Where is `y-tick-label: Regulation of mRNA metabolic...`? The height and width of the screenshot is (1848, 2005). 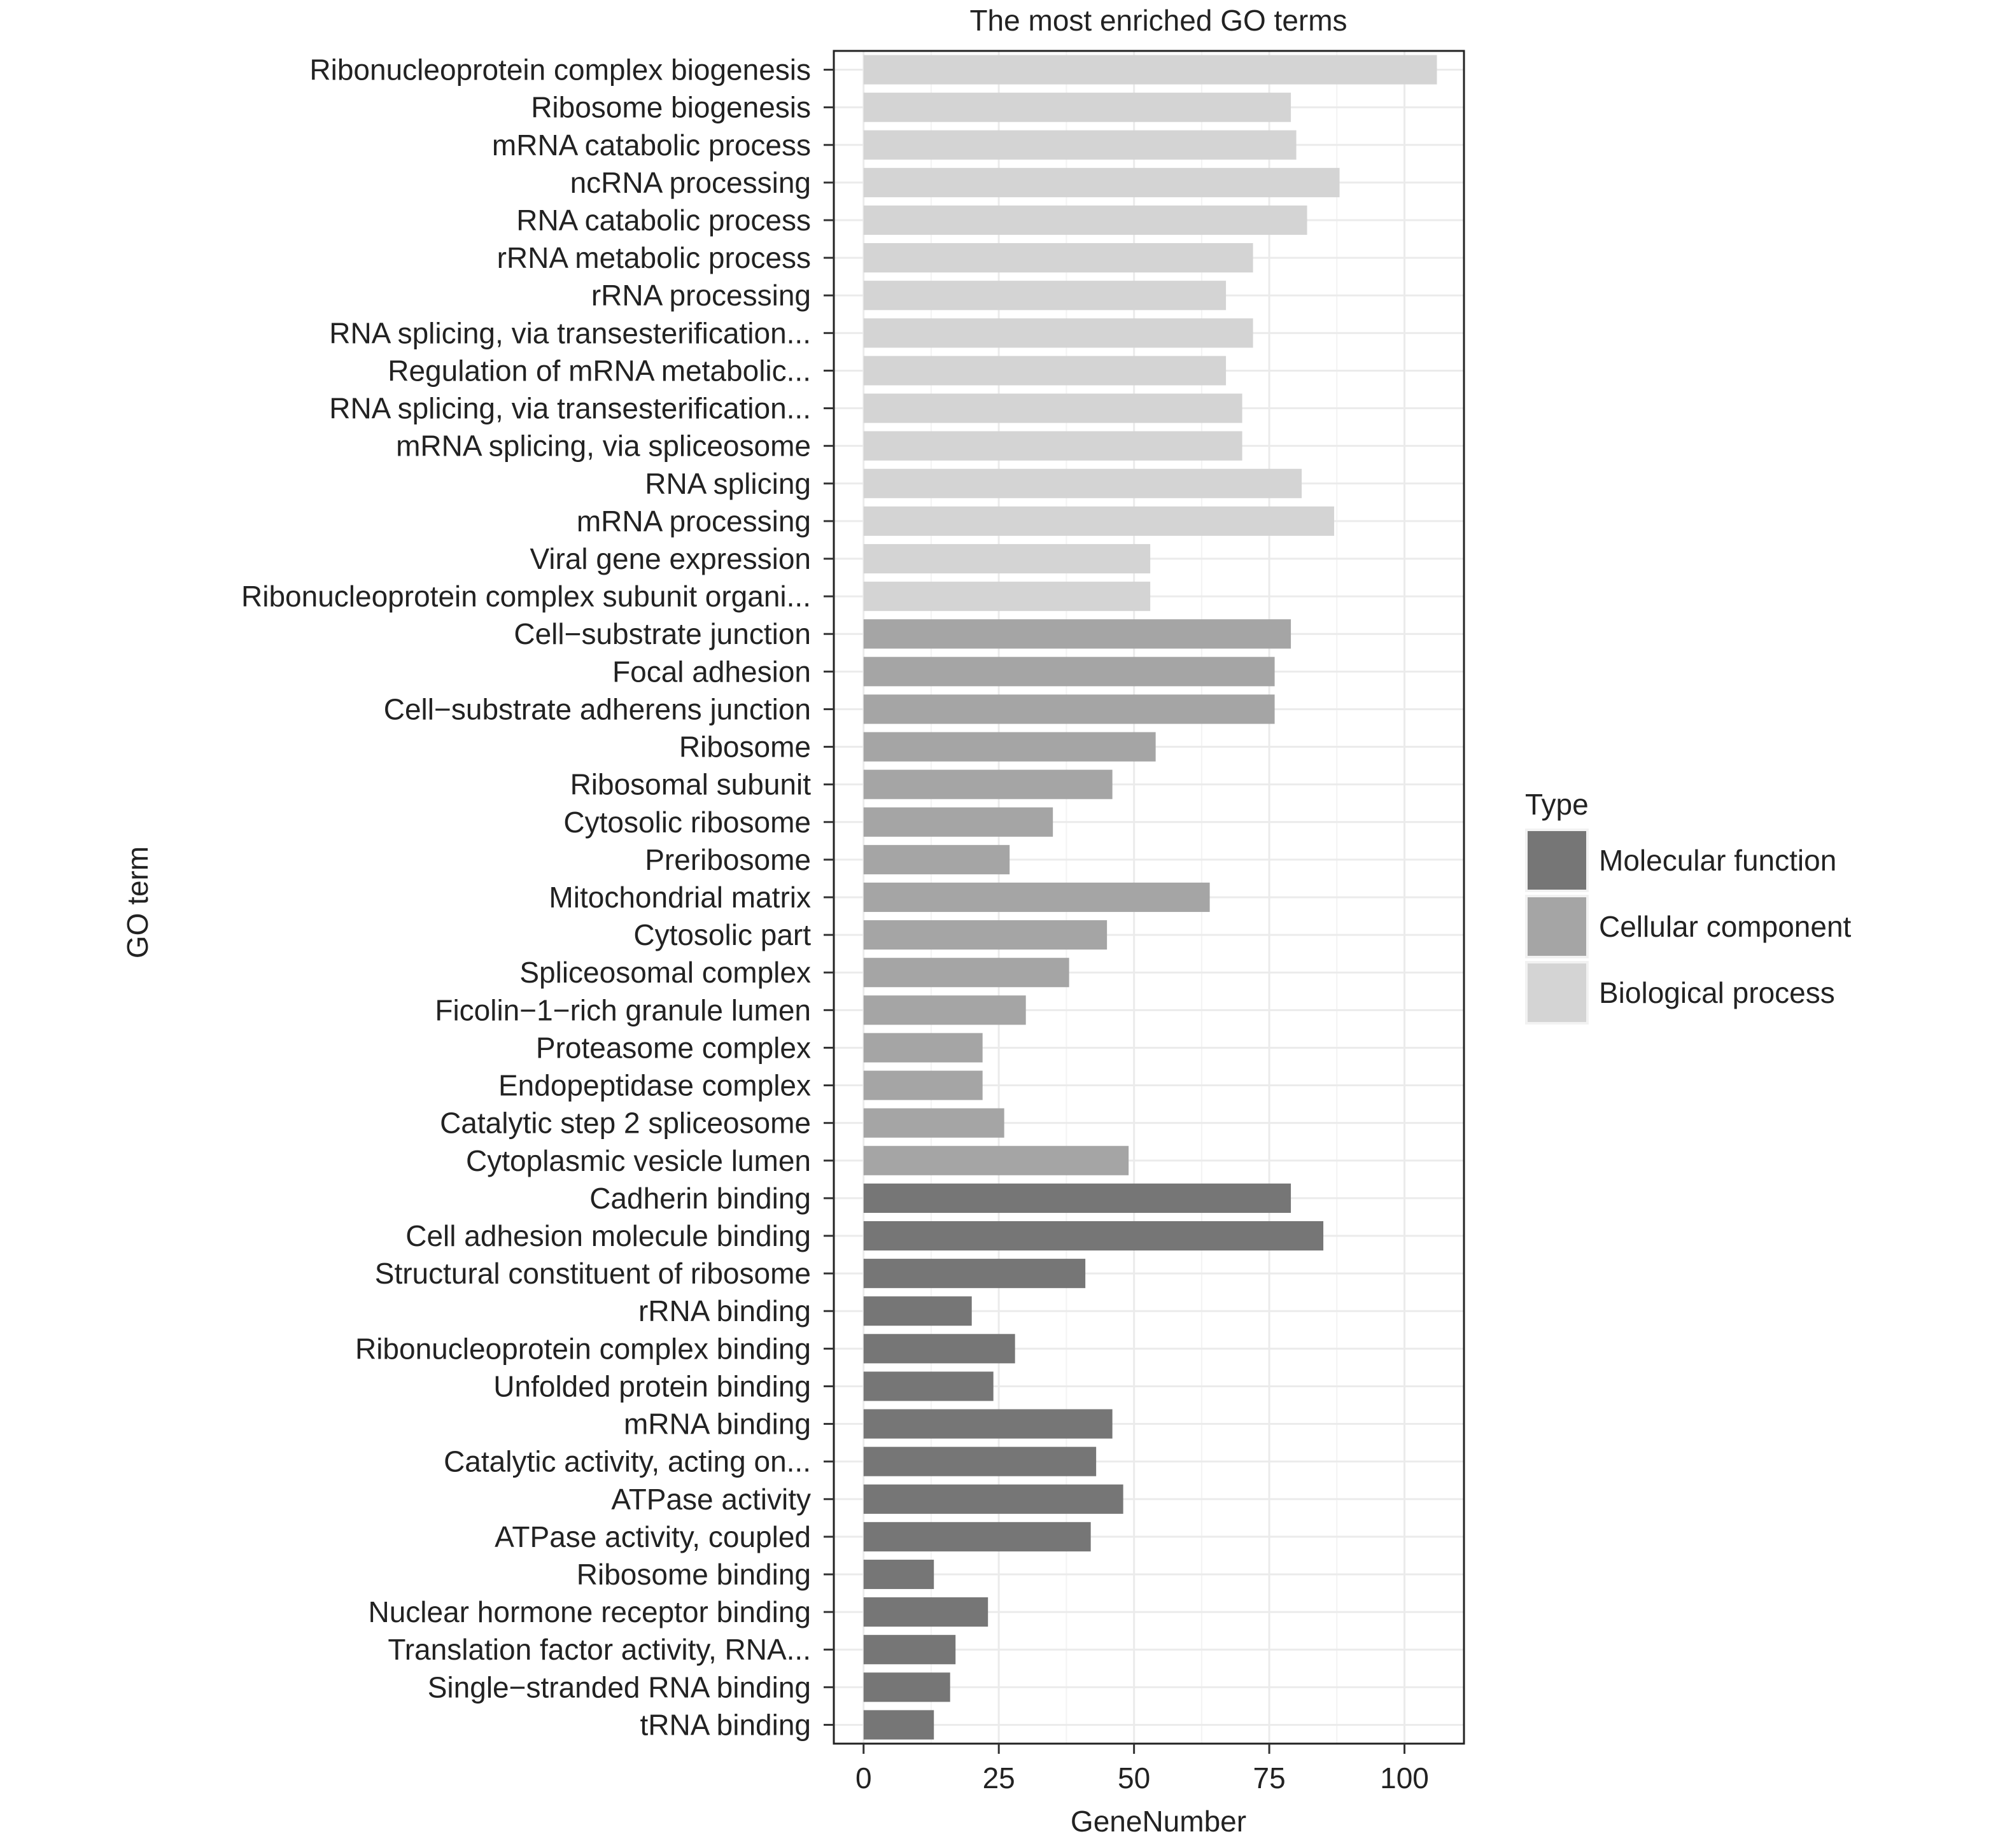
y-tick-label: Regulation of mRNA metabolic... is located at coordinates (599, 370).